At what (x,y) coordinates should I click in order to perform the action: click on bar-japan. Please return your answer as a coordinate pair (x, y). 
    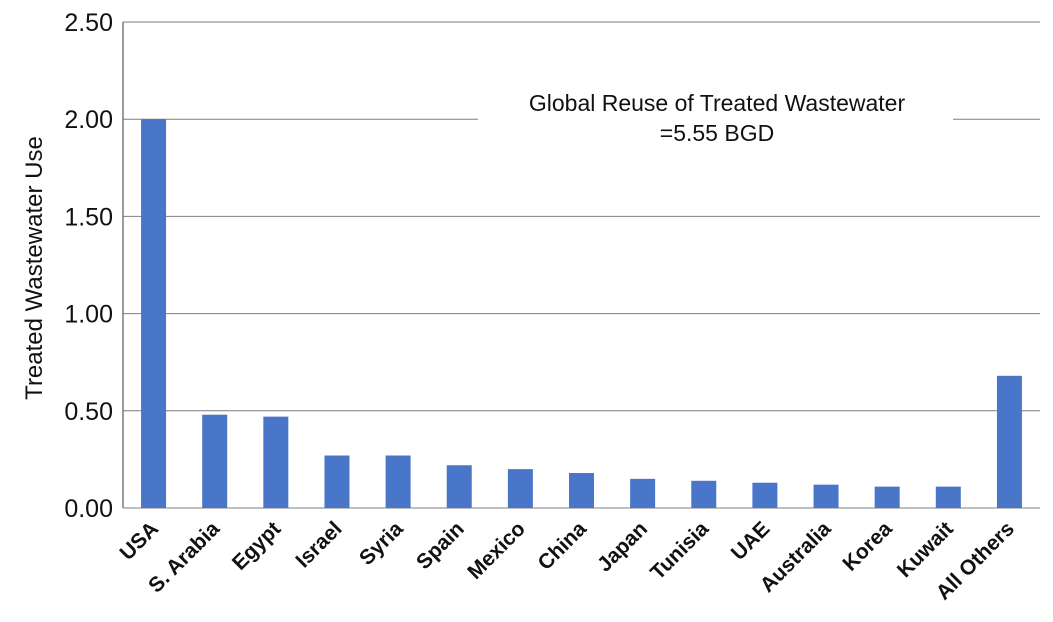
    Looking at the image, I should click on (643, 493).